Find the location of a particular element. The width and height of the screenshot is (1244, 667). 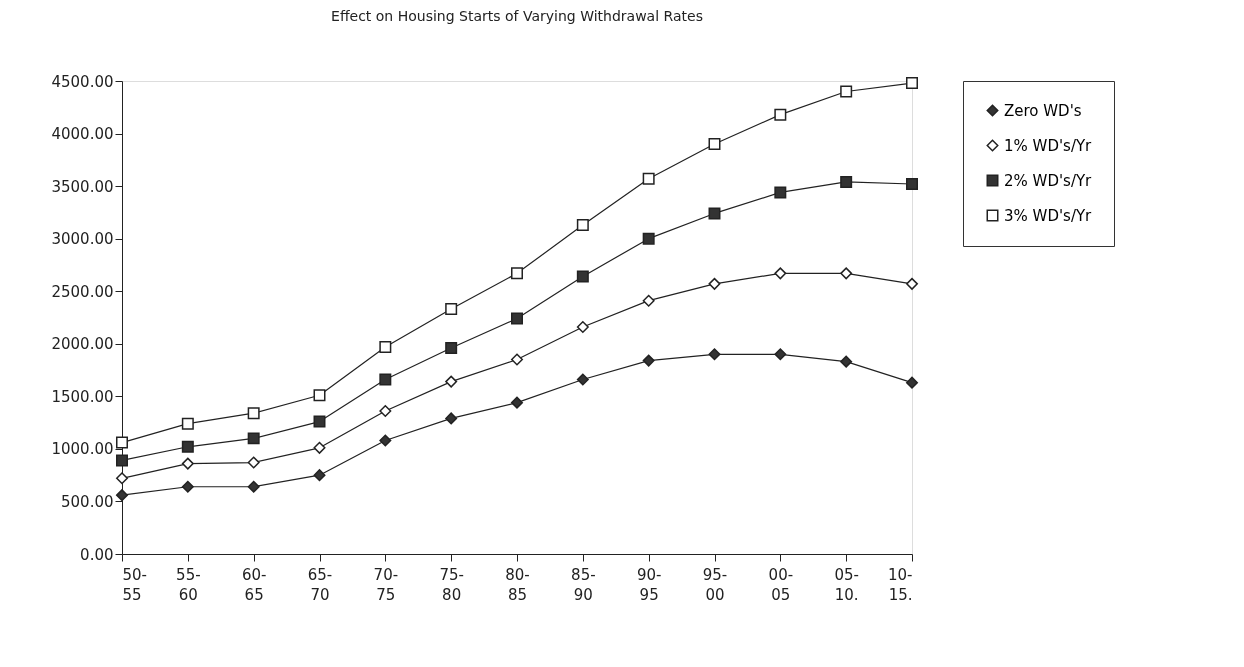

x-tick-label: 65- 70 is located at coordinates (320, 584).